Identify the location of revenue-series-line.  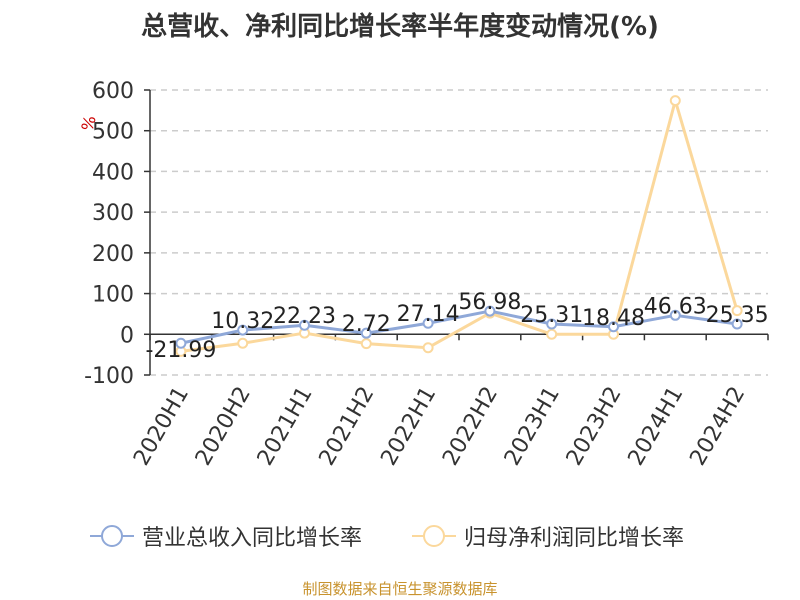
(459, 327).